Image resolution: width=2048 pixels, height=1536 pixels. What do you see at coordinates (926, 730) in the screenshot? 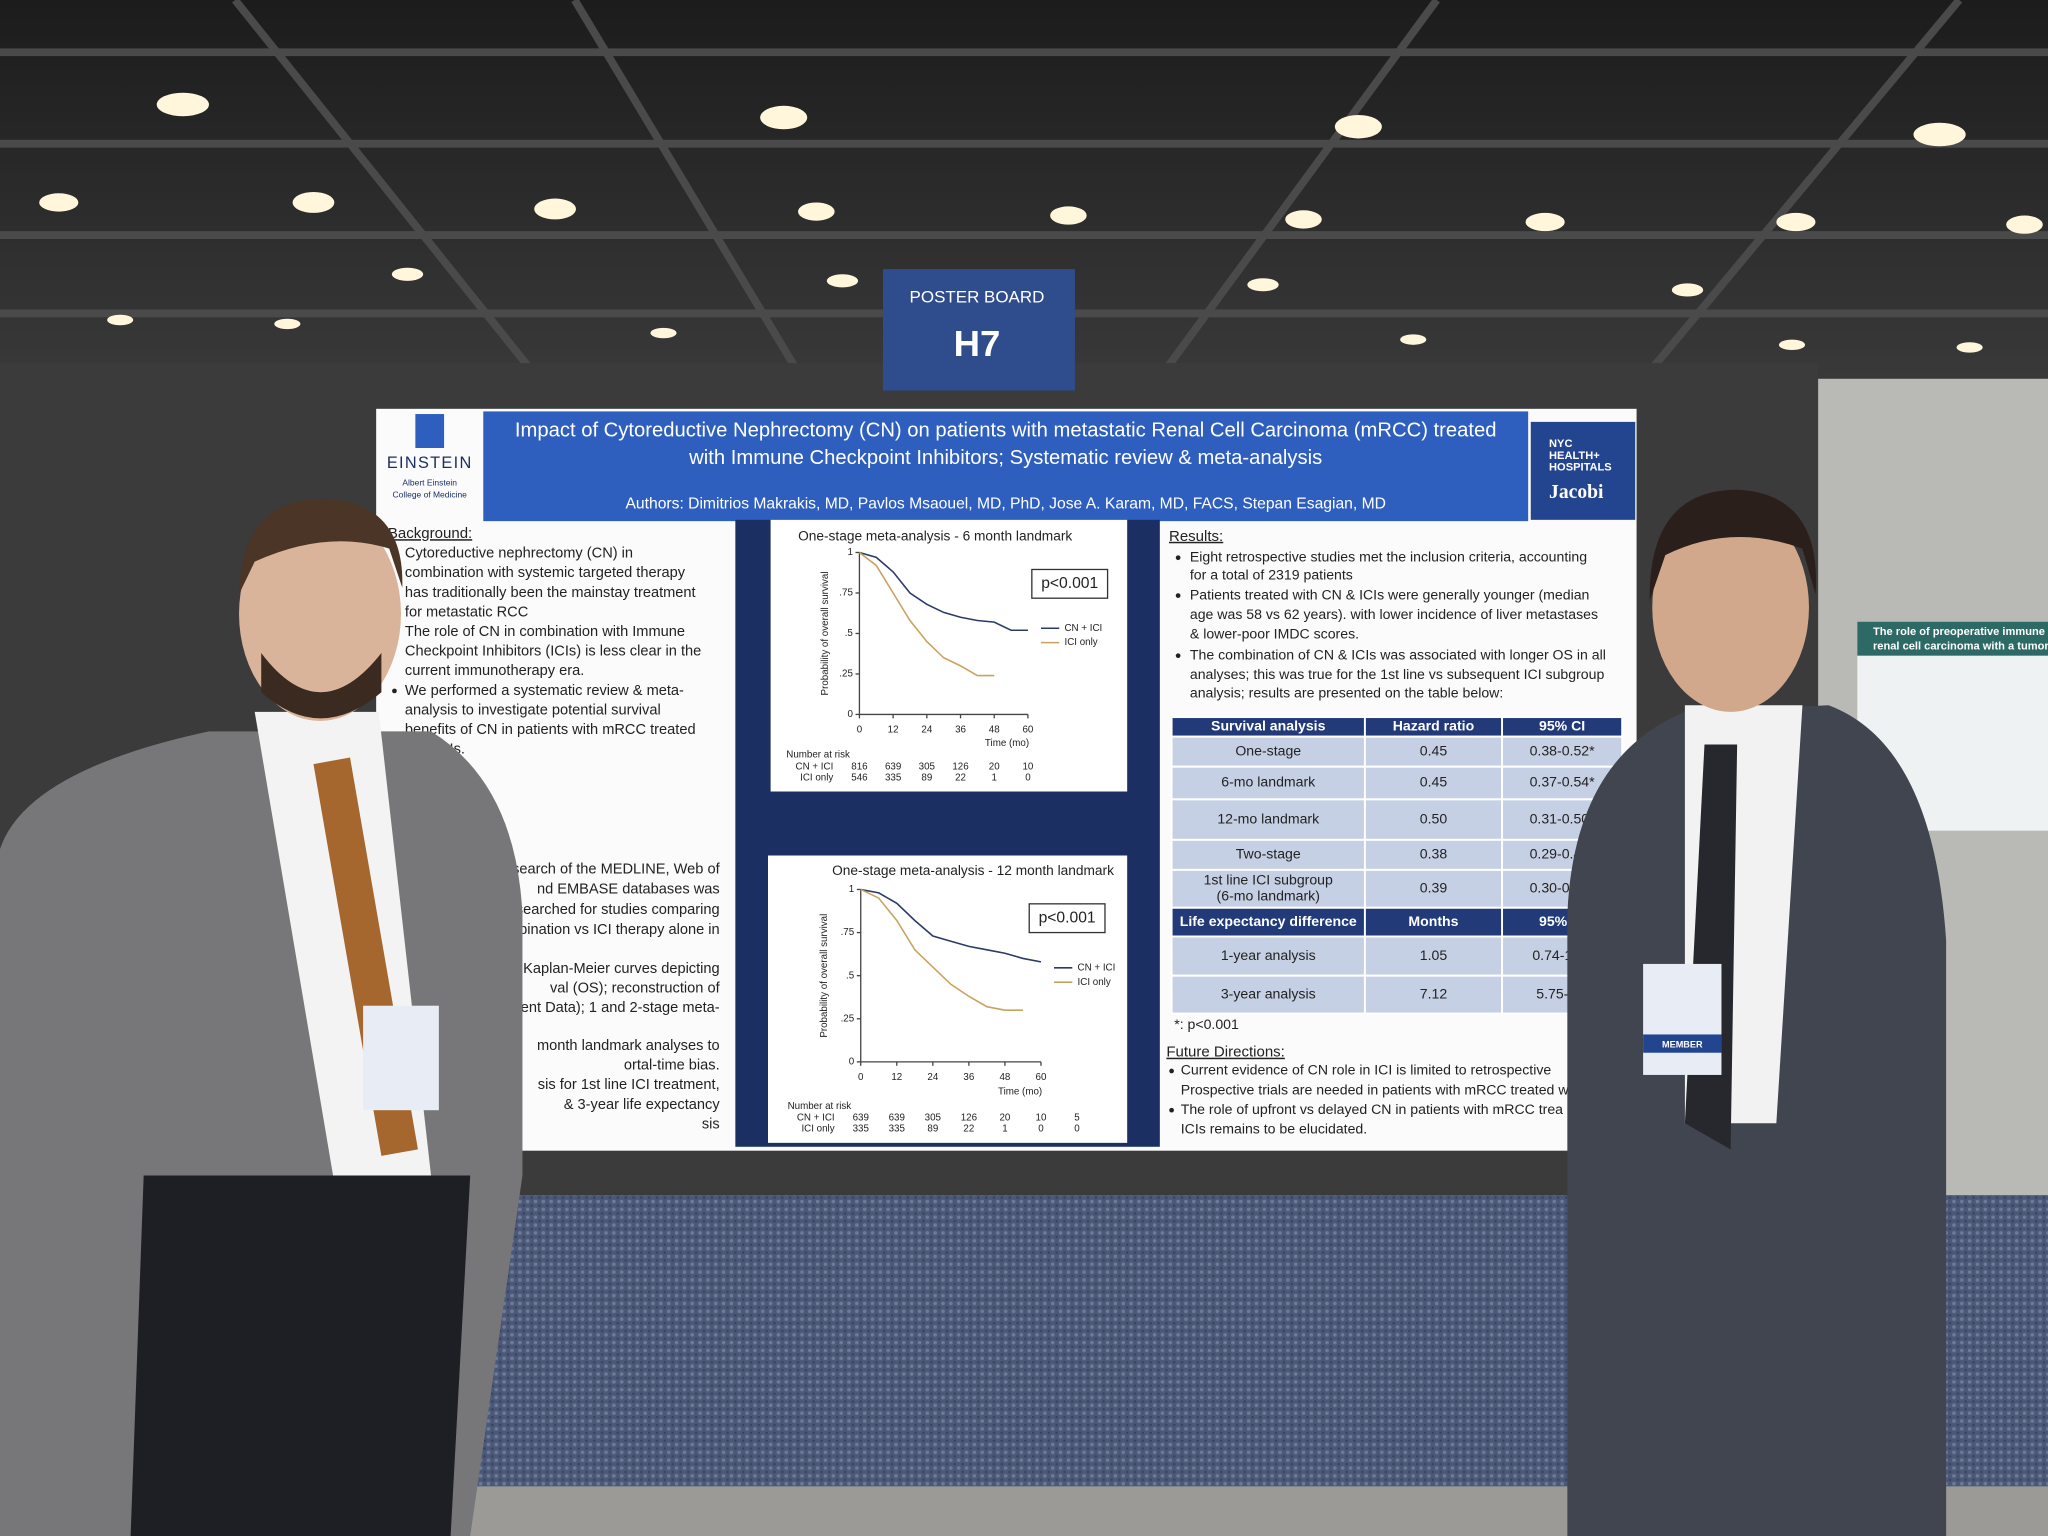
I see `x-tick-label: 24` at bounding box center [926, 730].